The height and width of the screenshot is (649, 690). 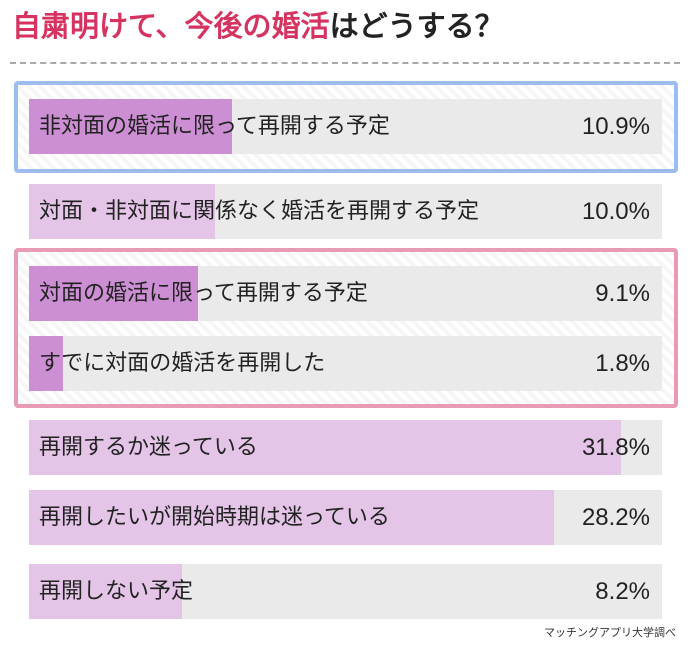 I want to click on category-label: 再開しない予定, so click(x=116, y=591).